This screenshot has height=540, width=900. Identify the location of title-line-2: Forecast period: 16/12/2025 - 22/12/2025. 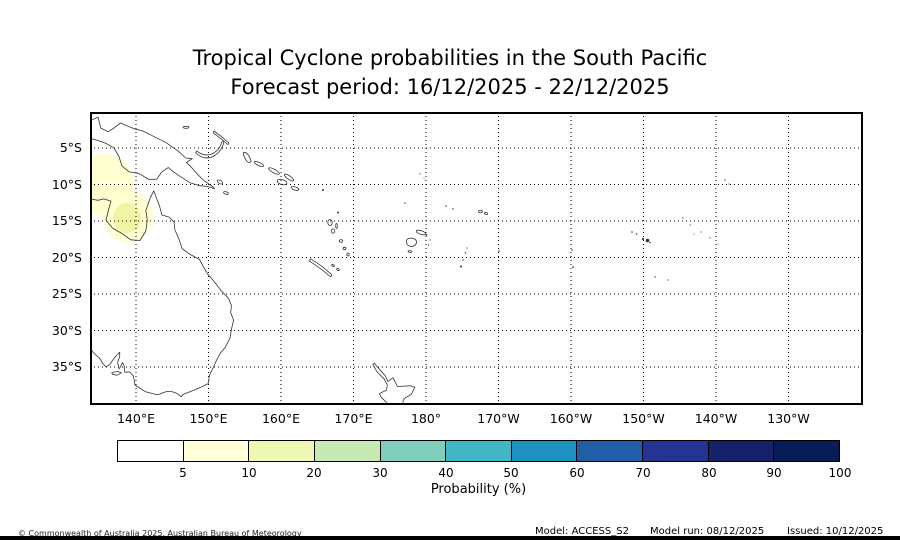
(450, 87).